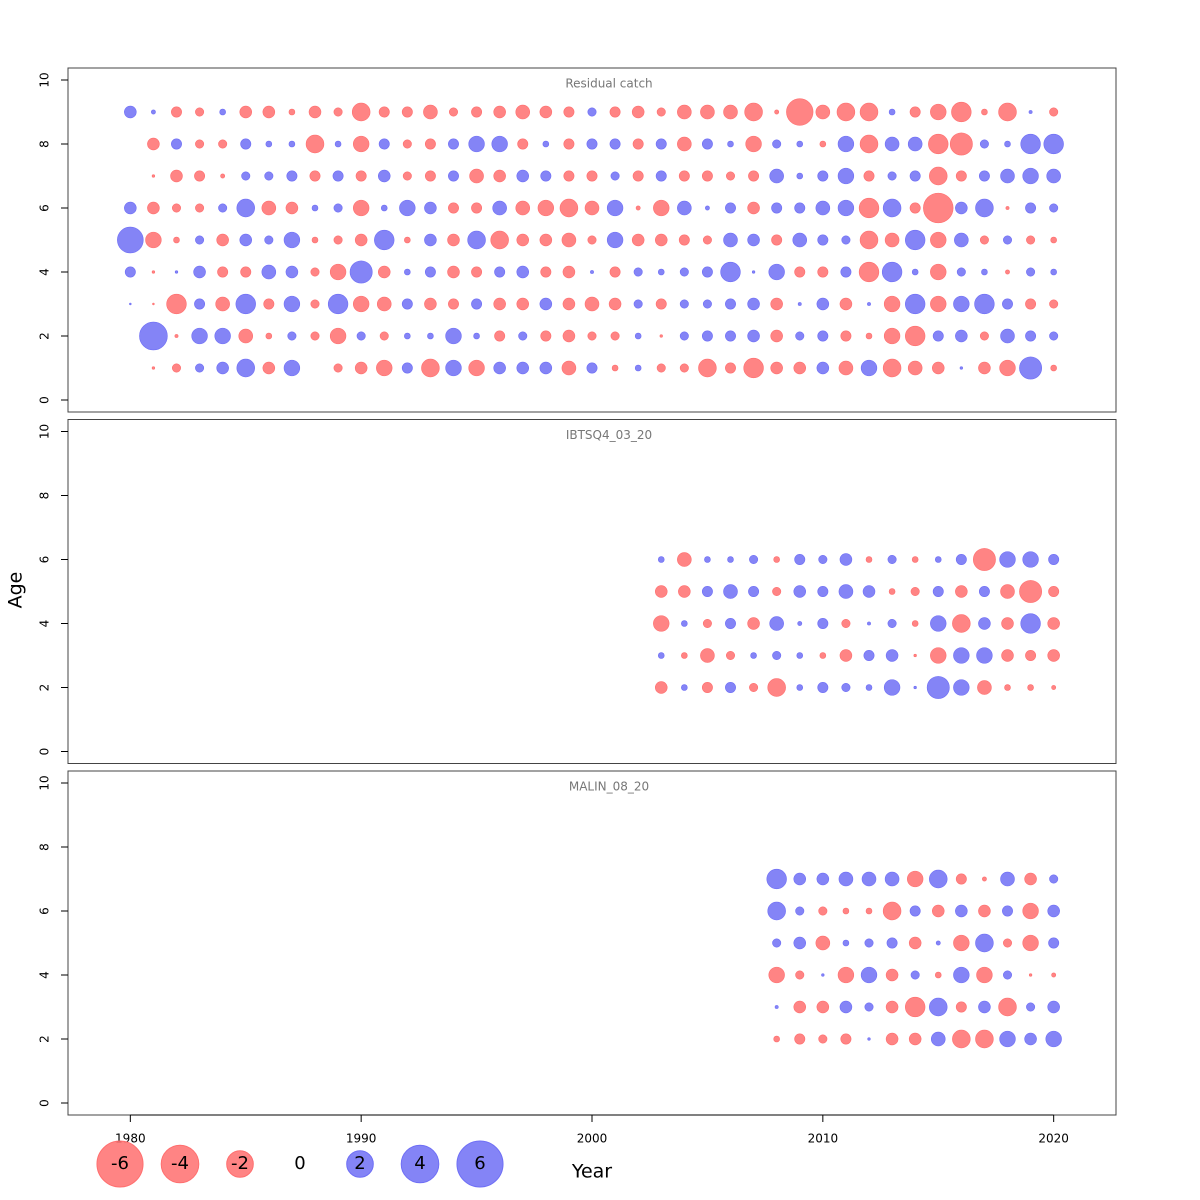 This screenshot has height=1200, width=1200. I want to click on y-tick-label: 6, so click(45, 911).